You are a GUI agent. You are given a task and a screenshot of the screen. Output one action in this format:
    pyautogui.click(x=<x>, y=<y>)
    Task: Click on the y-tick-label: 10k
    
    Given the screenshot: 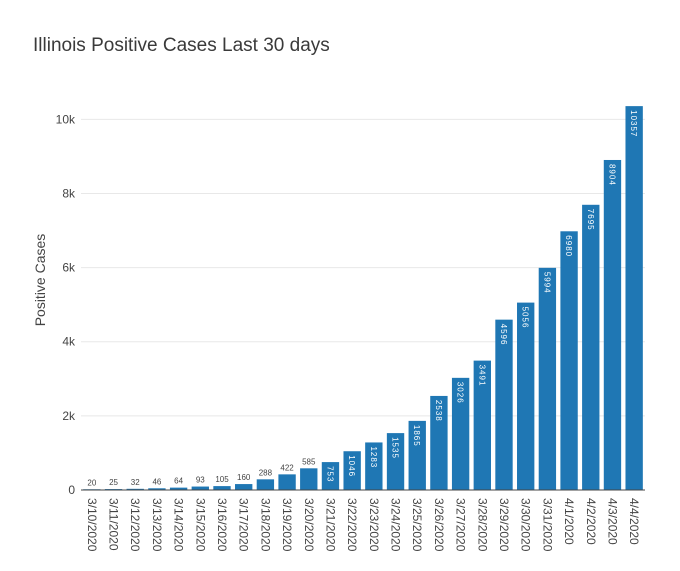 What is the action you would take?
    pyautogui.click(x=66, y=119)
    